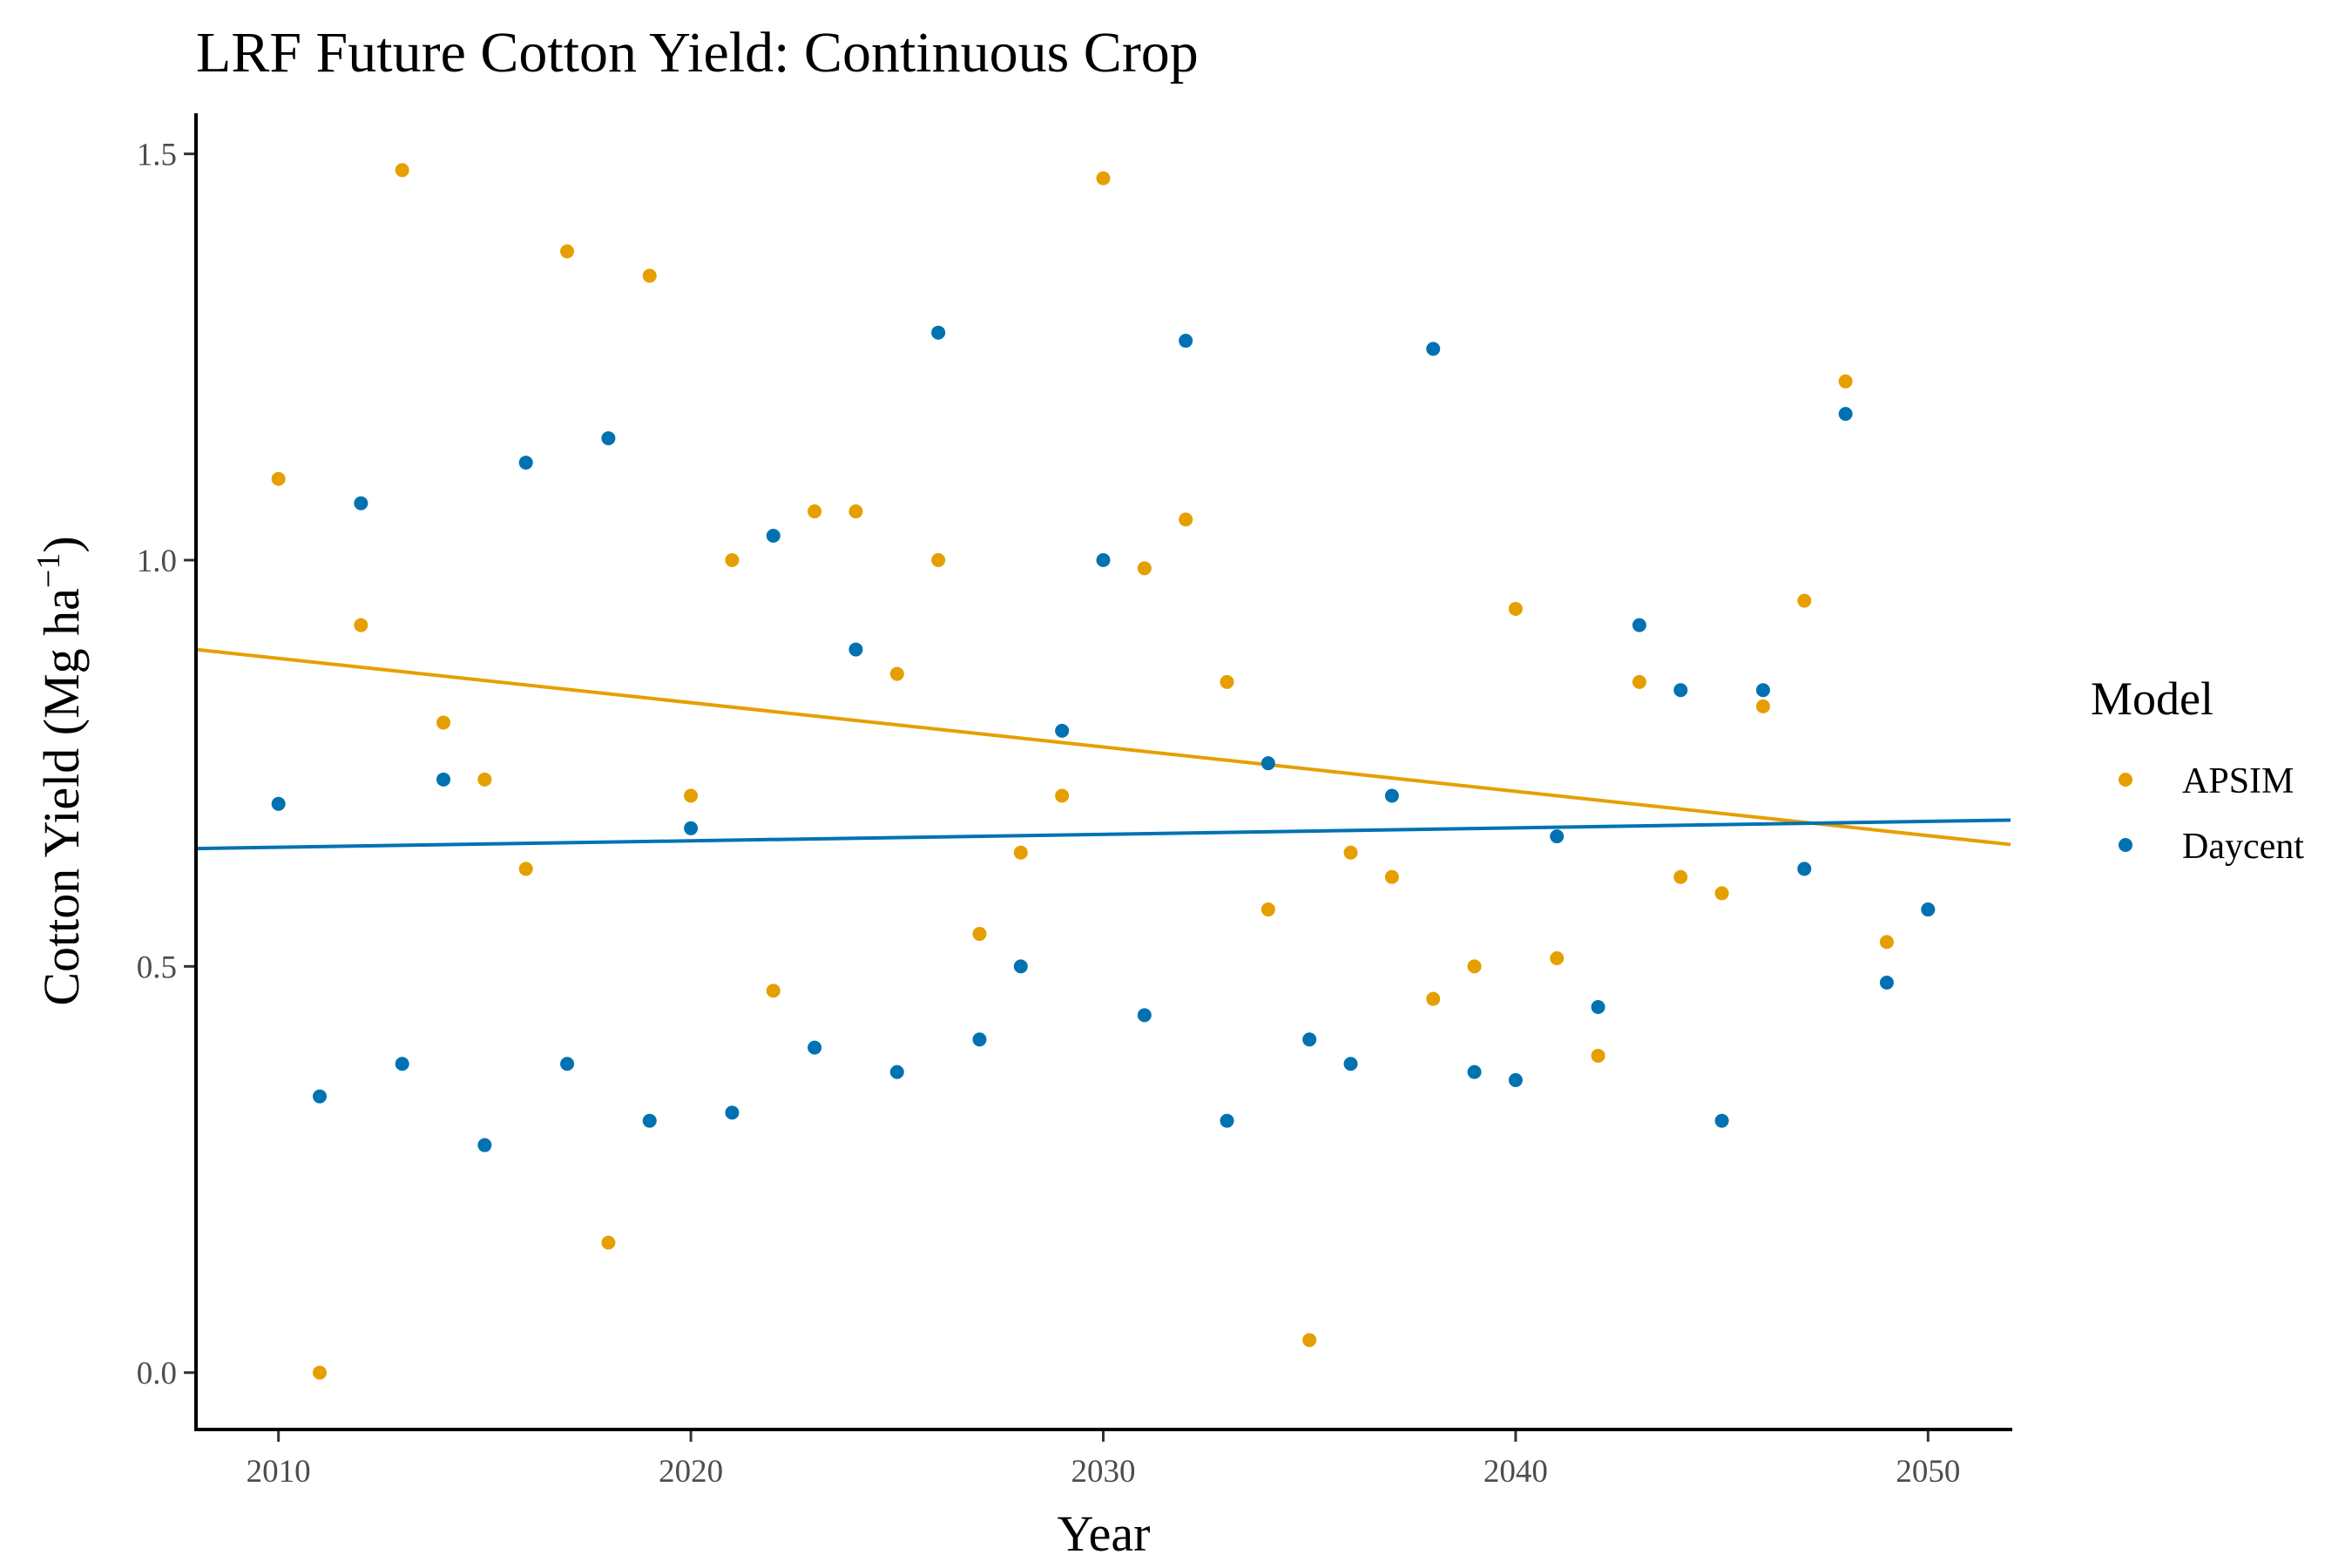 The height and width of the screenshot is (1568, 2352). Describe the element at coordinates (48, 570) in the screenshot. I see `y-axis-title-superscript: −1` at that location.